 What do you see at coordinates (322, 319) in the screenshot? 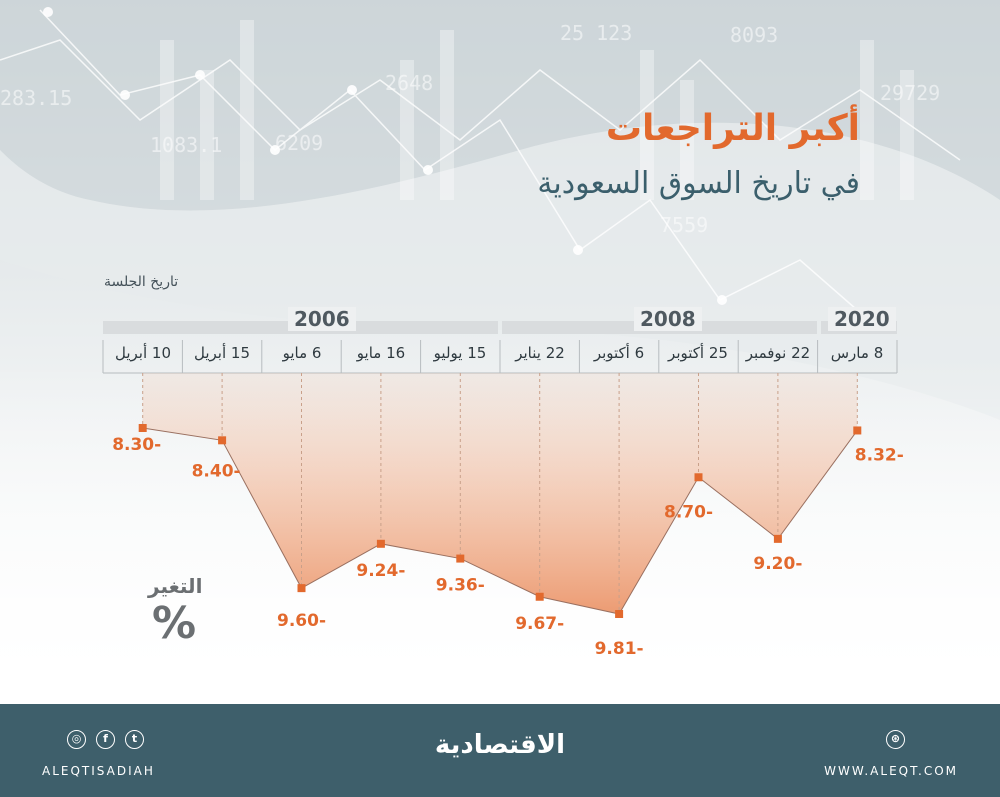
I see `year-label-2006: 2006` at bounding box center [322, 319].